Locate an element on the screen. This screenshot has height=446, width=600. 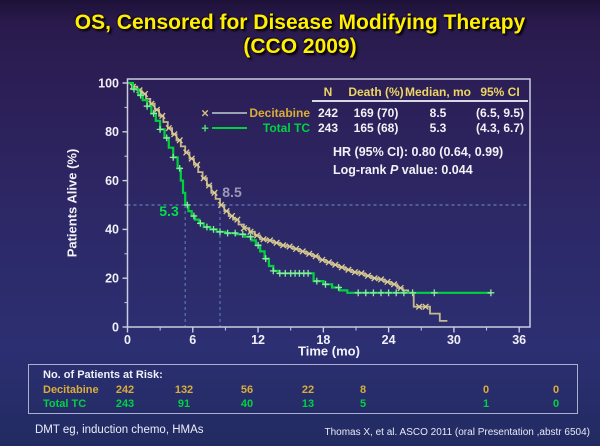
risk-value: 243 is located at coordinates (125, 404).